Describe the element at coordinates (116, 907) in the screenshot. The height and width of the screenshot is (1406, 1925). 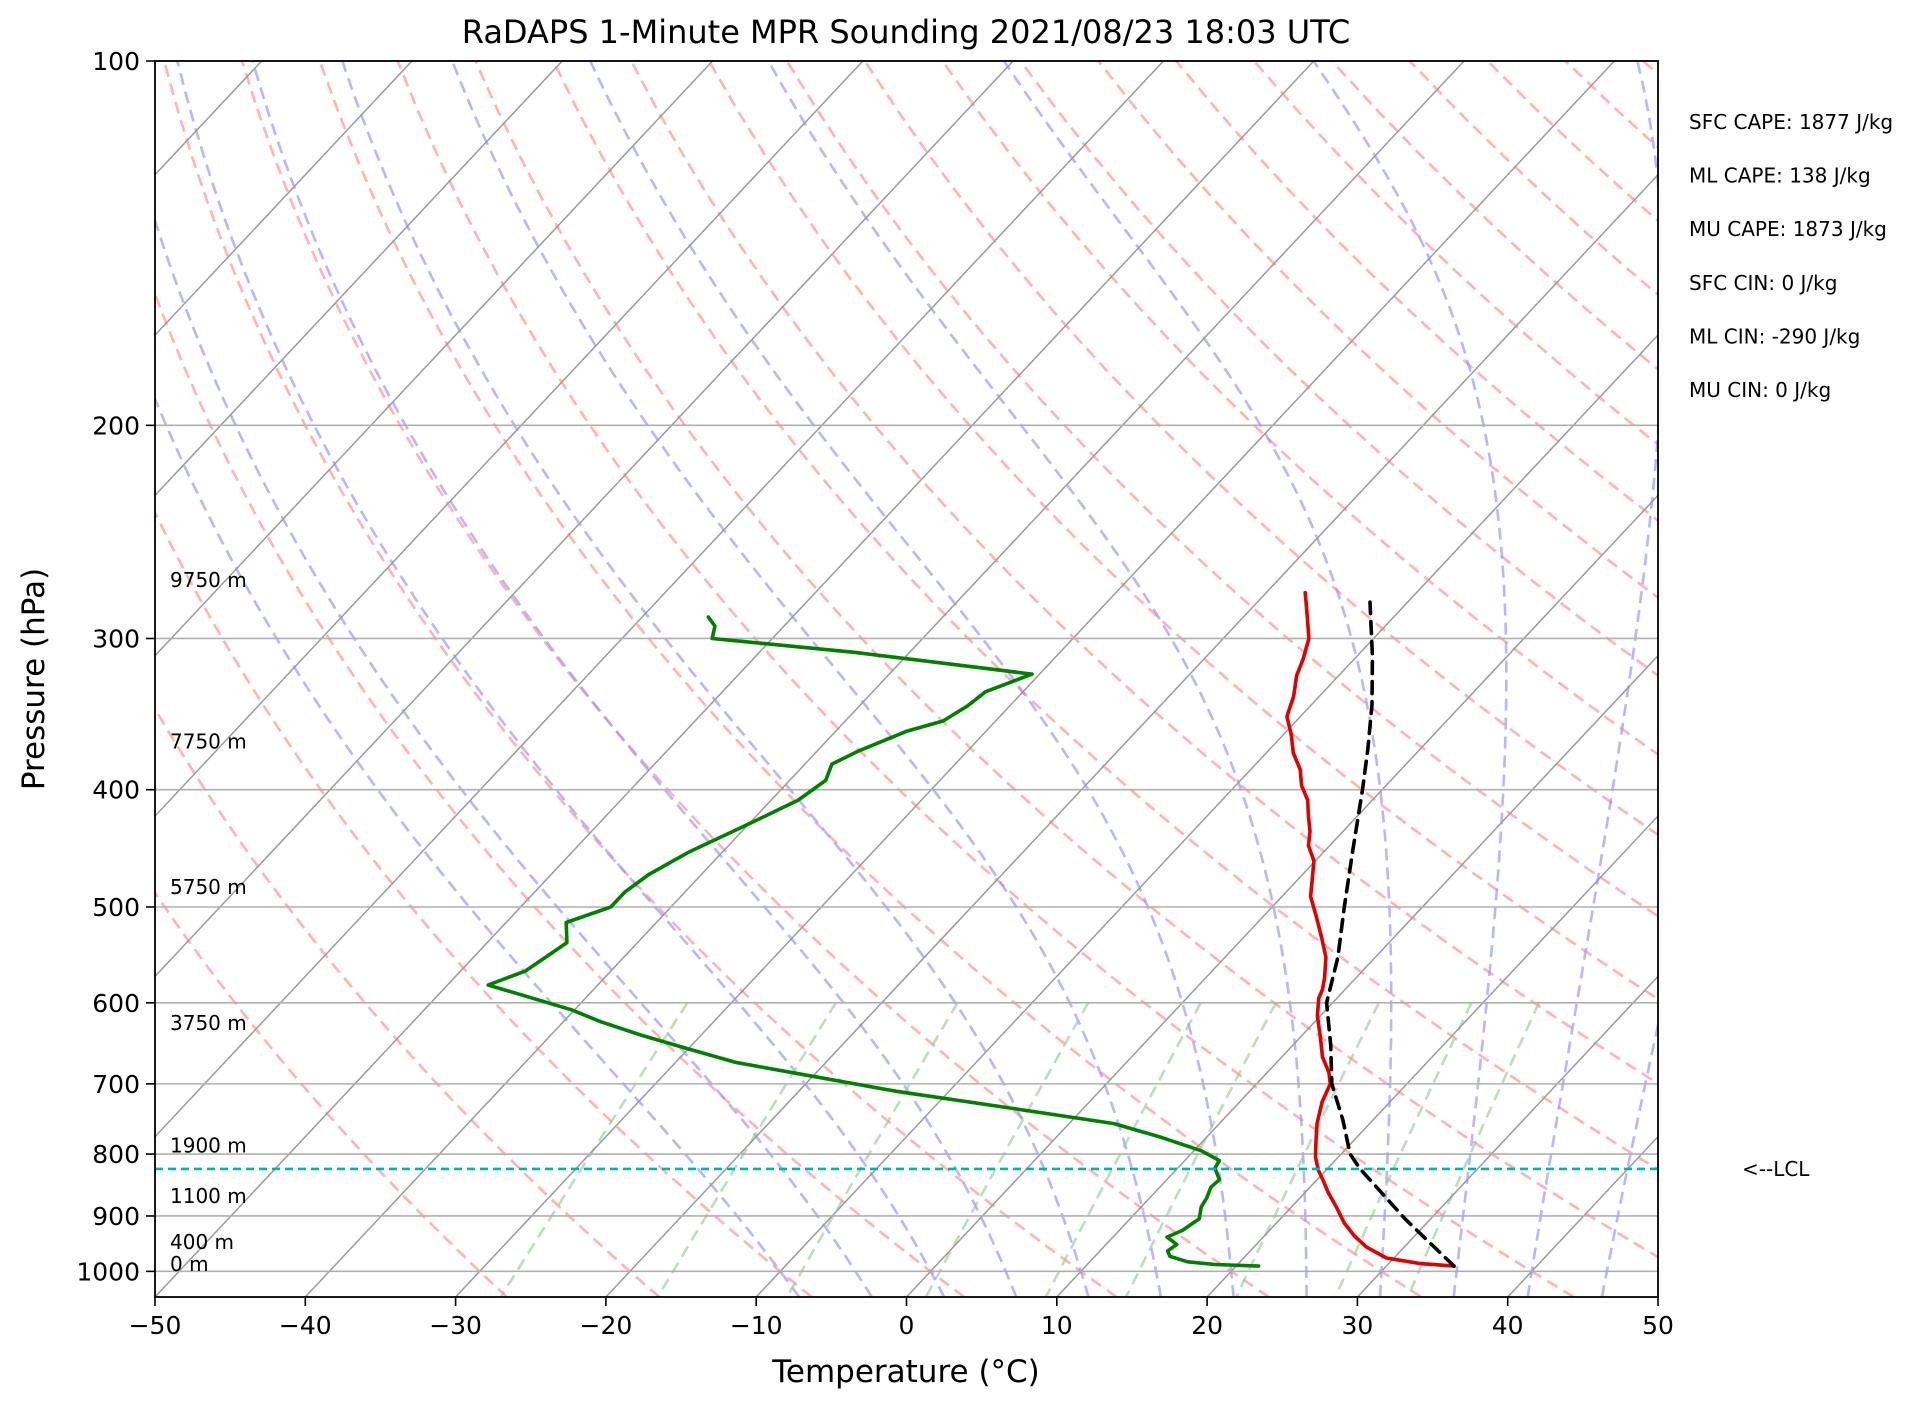
I see `y-tick-label: 500` at that location.